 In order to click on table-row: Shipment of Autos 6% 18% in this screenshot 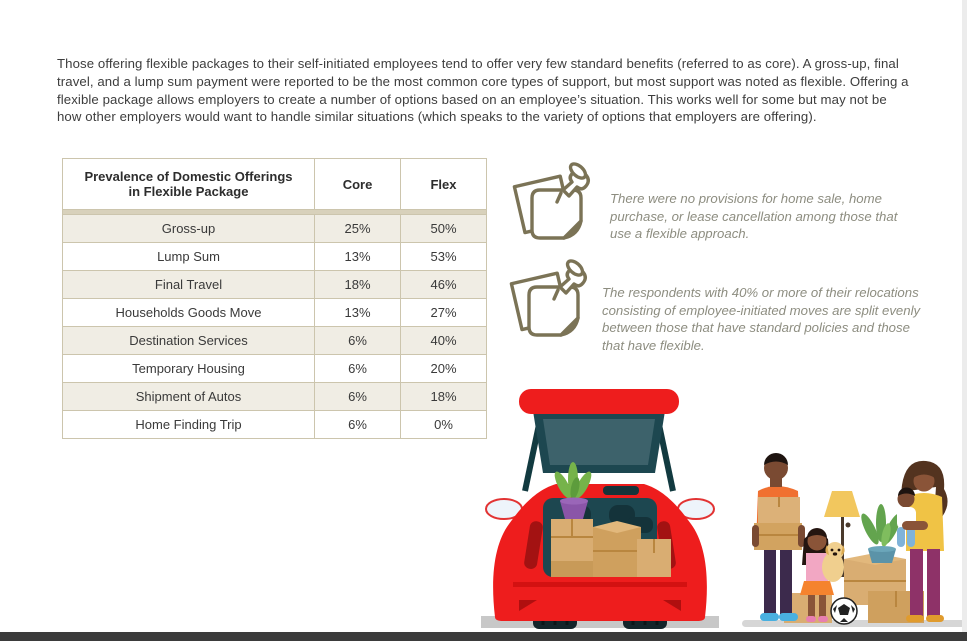, I will do `click(274, 396)`.